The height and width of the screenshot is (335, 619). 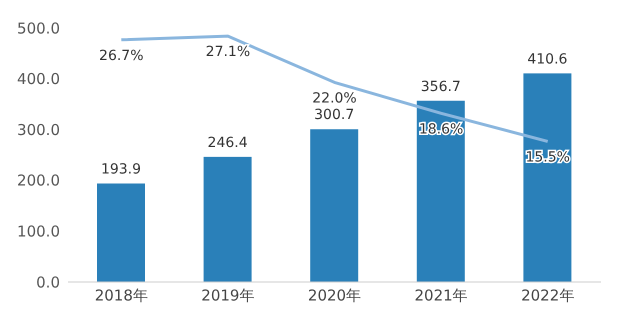 I want to click on data-label: 22.0%, so click(x=334, y=98).